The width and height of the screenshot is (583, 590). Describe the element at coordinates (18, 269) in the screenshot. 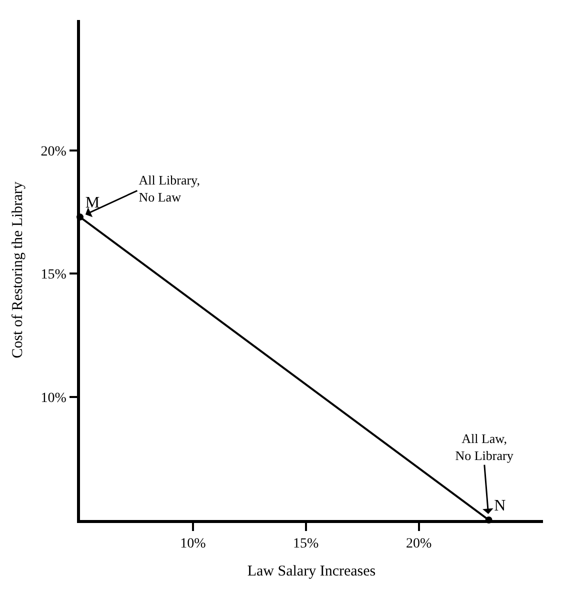

I see `y-axis-title: Cost of Restoring the Library` at that location.